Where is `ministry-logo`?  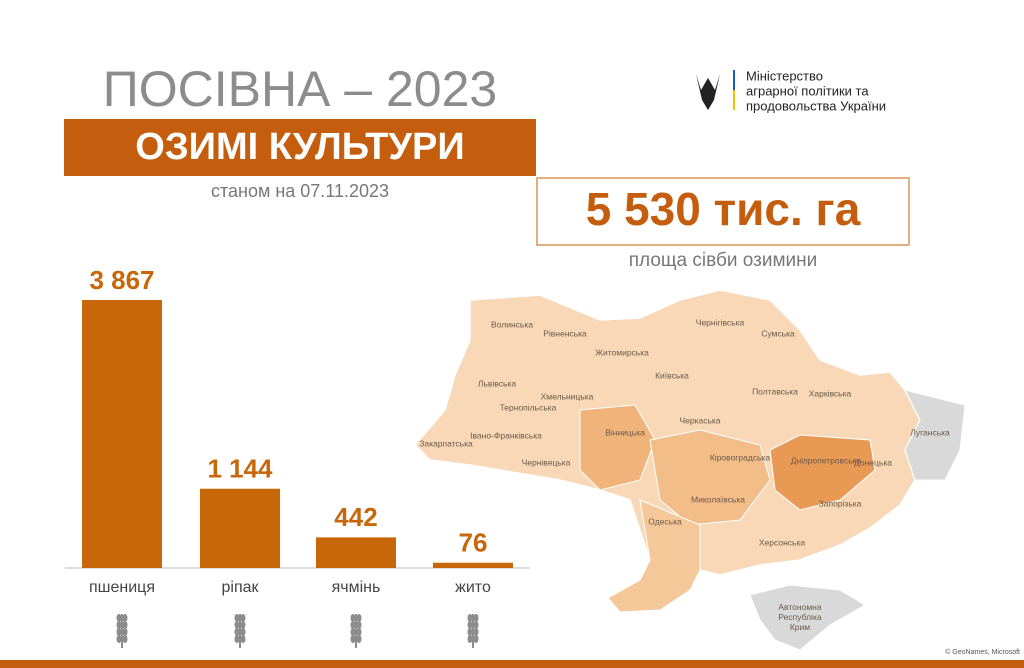
ministry-logo is located at coordinates (715, 90).